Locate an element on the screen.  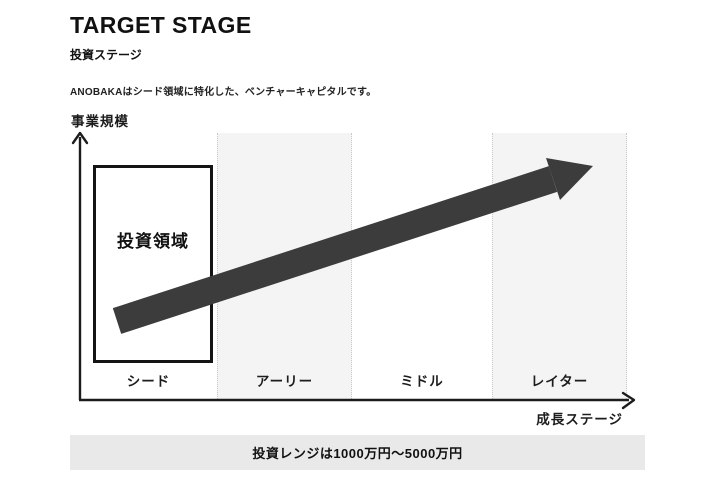
stage-label-middle: ミドル is located at coordinates (422, 381).